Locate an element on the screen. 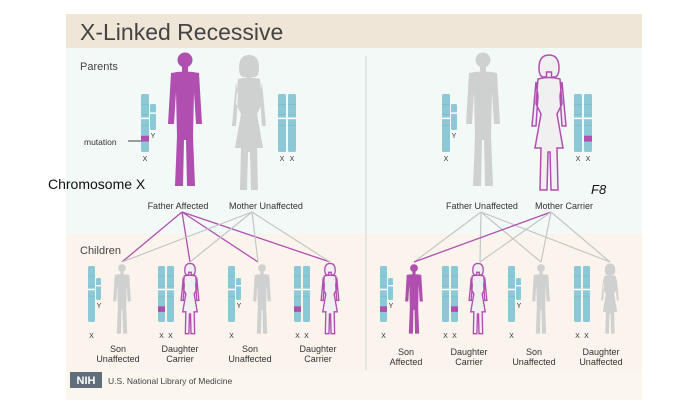 This screenshot has width=690, height=412. page-title: X-Linked Recessive is located at coordinates (181, 32).